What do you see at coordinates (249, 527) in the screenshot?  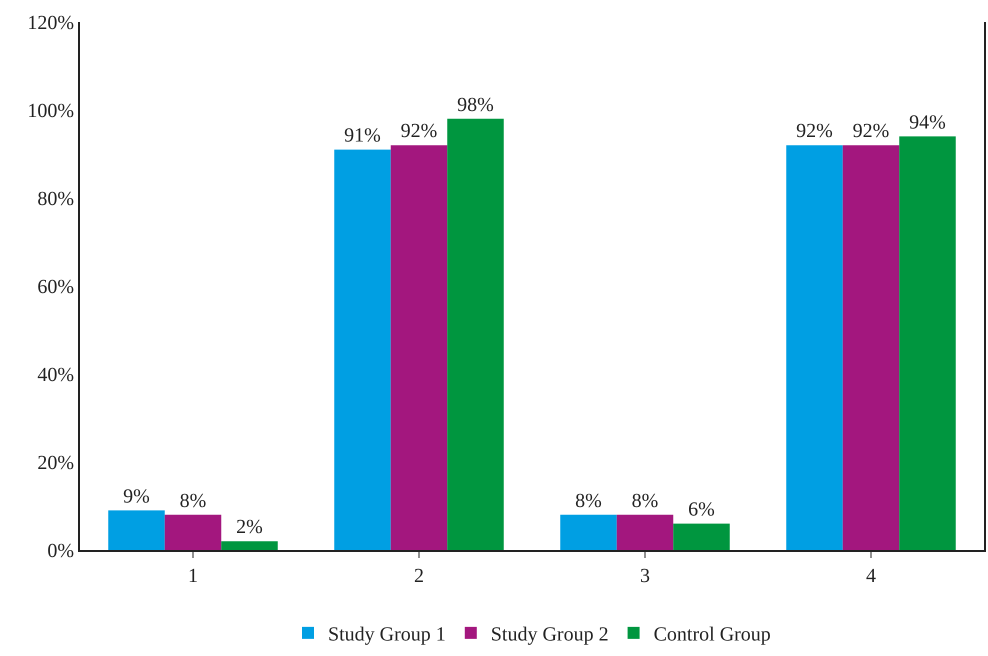 I see `data-label: 2%` at bounding box center [249, 527].